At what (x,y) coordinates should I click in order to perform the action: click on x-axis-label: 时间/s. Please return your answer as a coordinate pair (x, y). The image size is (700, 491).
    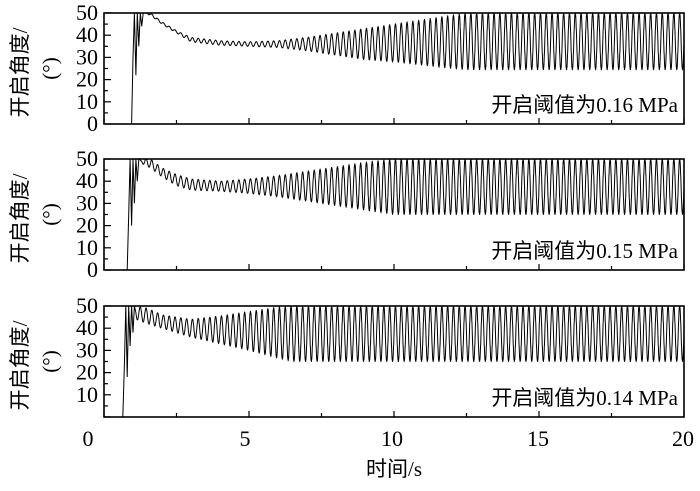
    Looking at the image, I should click on (394, 469).